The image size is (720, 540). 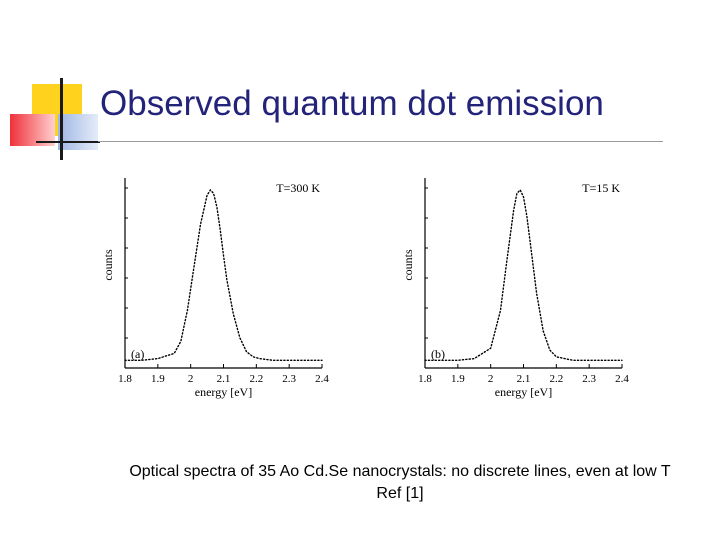 What do you see at coordinates (137, 354) in the screenshot?
I see `panel-label: (a)` at bounding box center [137, 354].